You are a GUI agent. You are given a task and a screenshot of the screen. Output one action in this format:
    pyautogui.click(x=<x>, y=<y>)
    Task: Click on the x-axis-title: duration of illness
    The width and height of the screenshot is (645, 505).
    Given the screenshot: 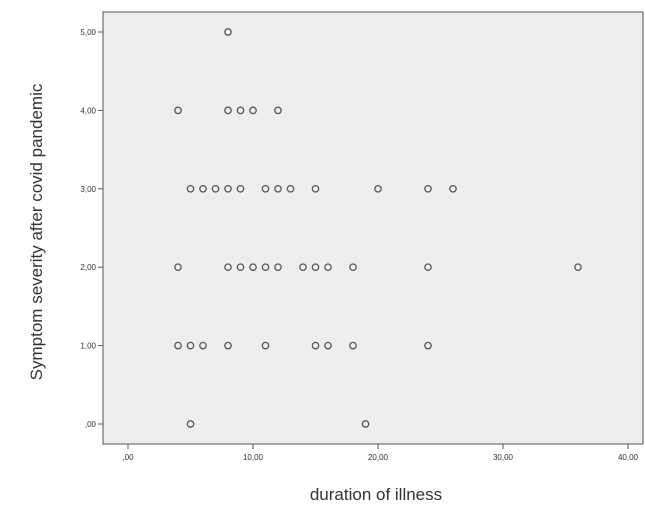 What is the action you would take?
    pyautogui.click(x=376, y=494)
    